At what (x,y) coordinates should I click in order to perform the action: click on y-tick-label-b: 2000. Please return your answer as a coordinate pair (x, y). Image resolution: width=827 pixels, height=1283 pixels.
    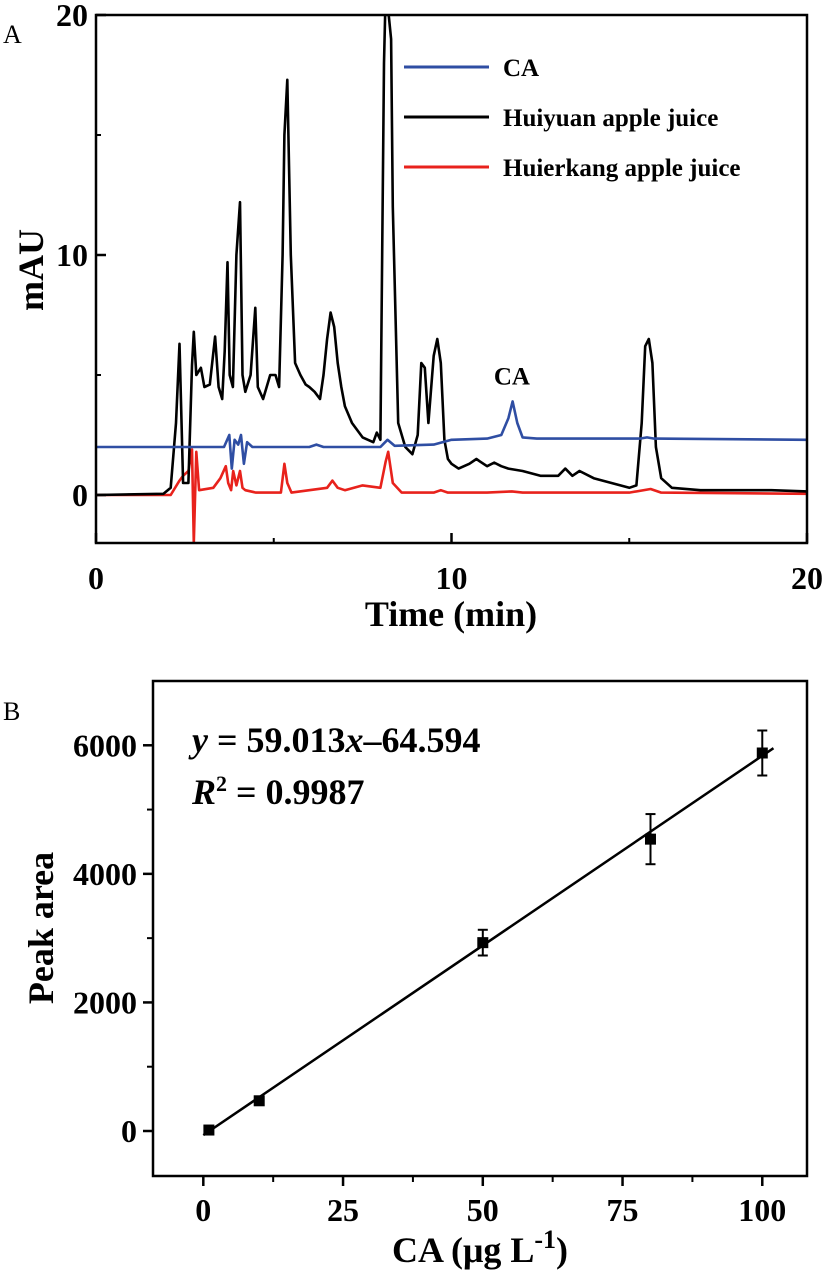
    Looking at the image, I should click on (105, 1002).